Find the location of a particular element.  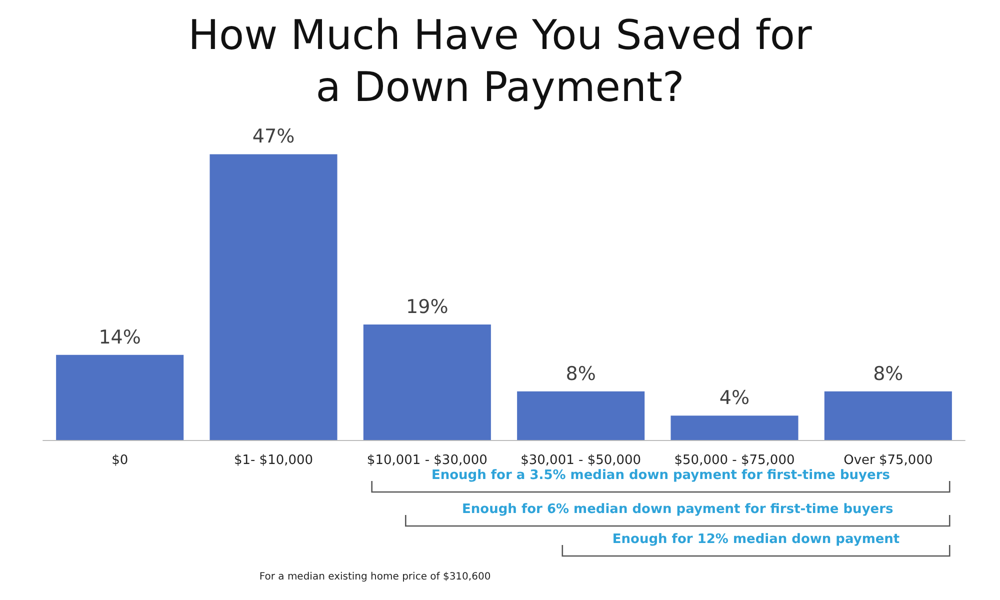

data-label: 4% is located at coordinates (734, 398).